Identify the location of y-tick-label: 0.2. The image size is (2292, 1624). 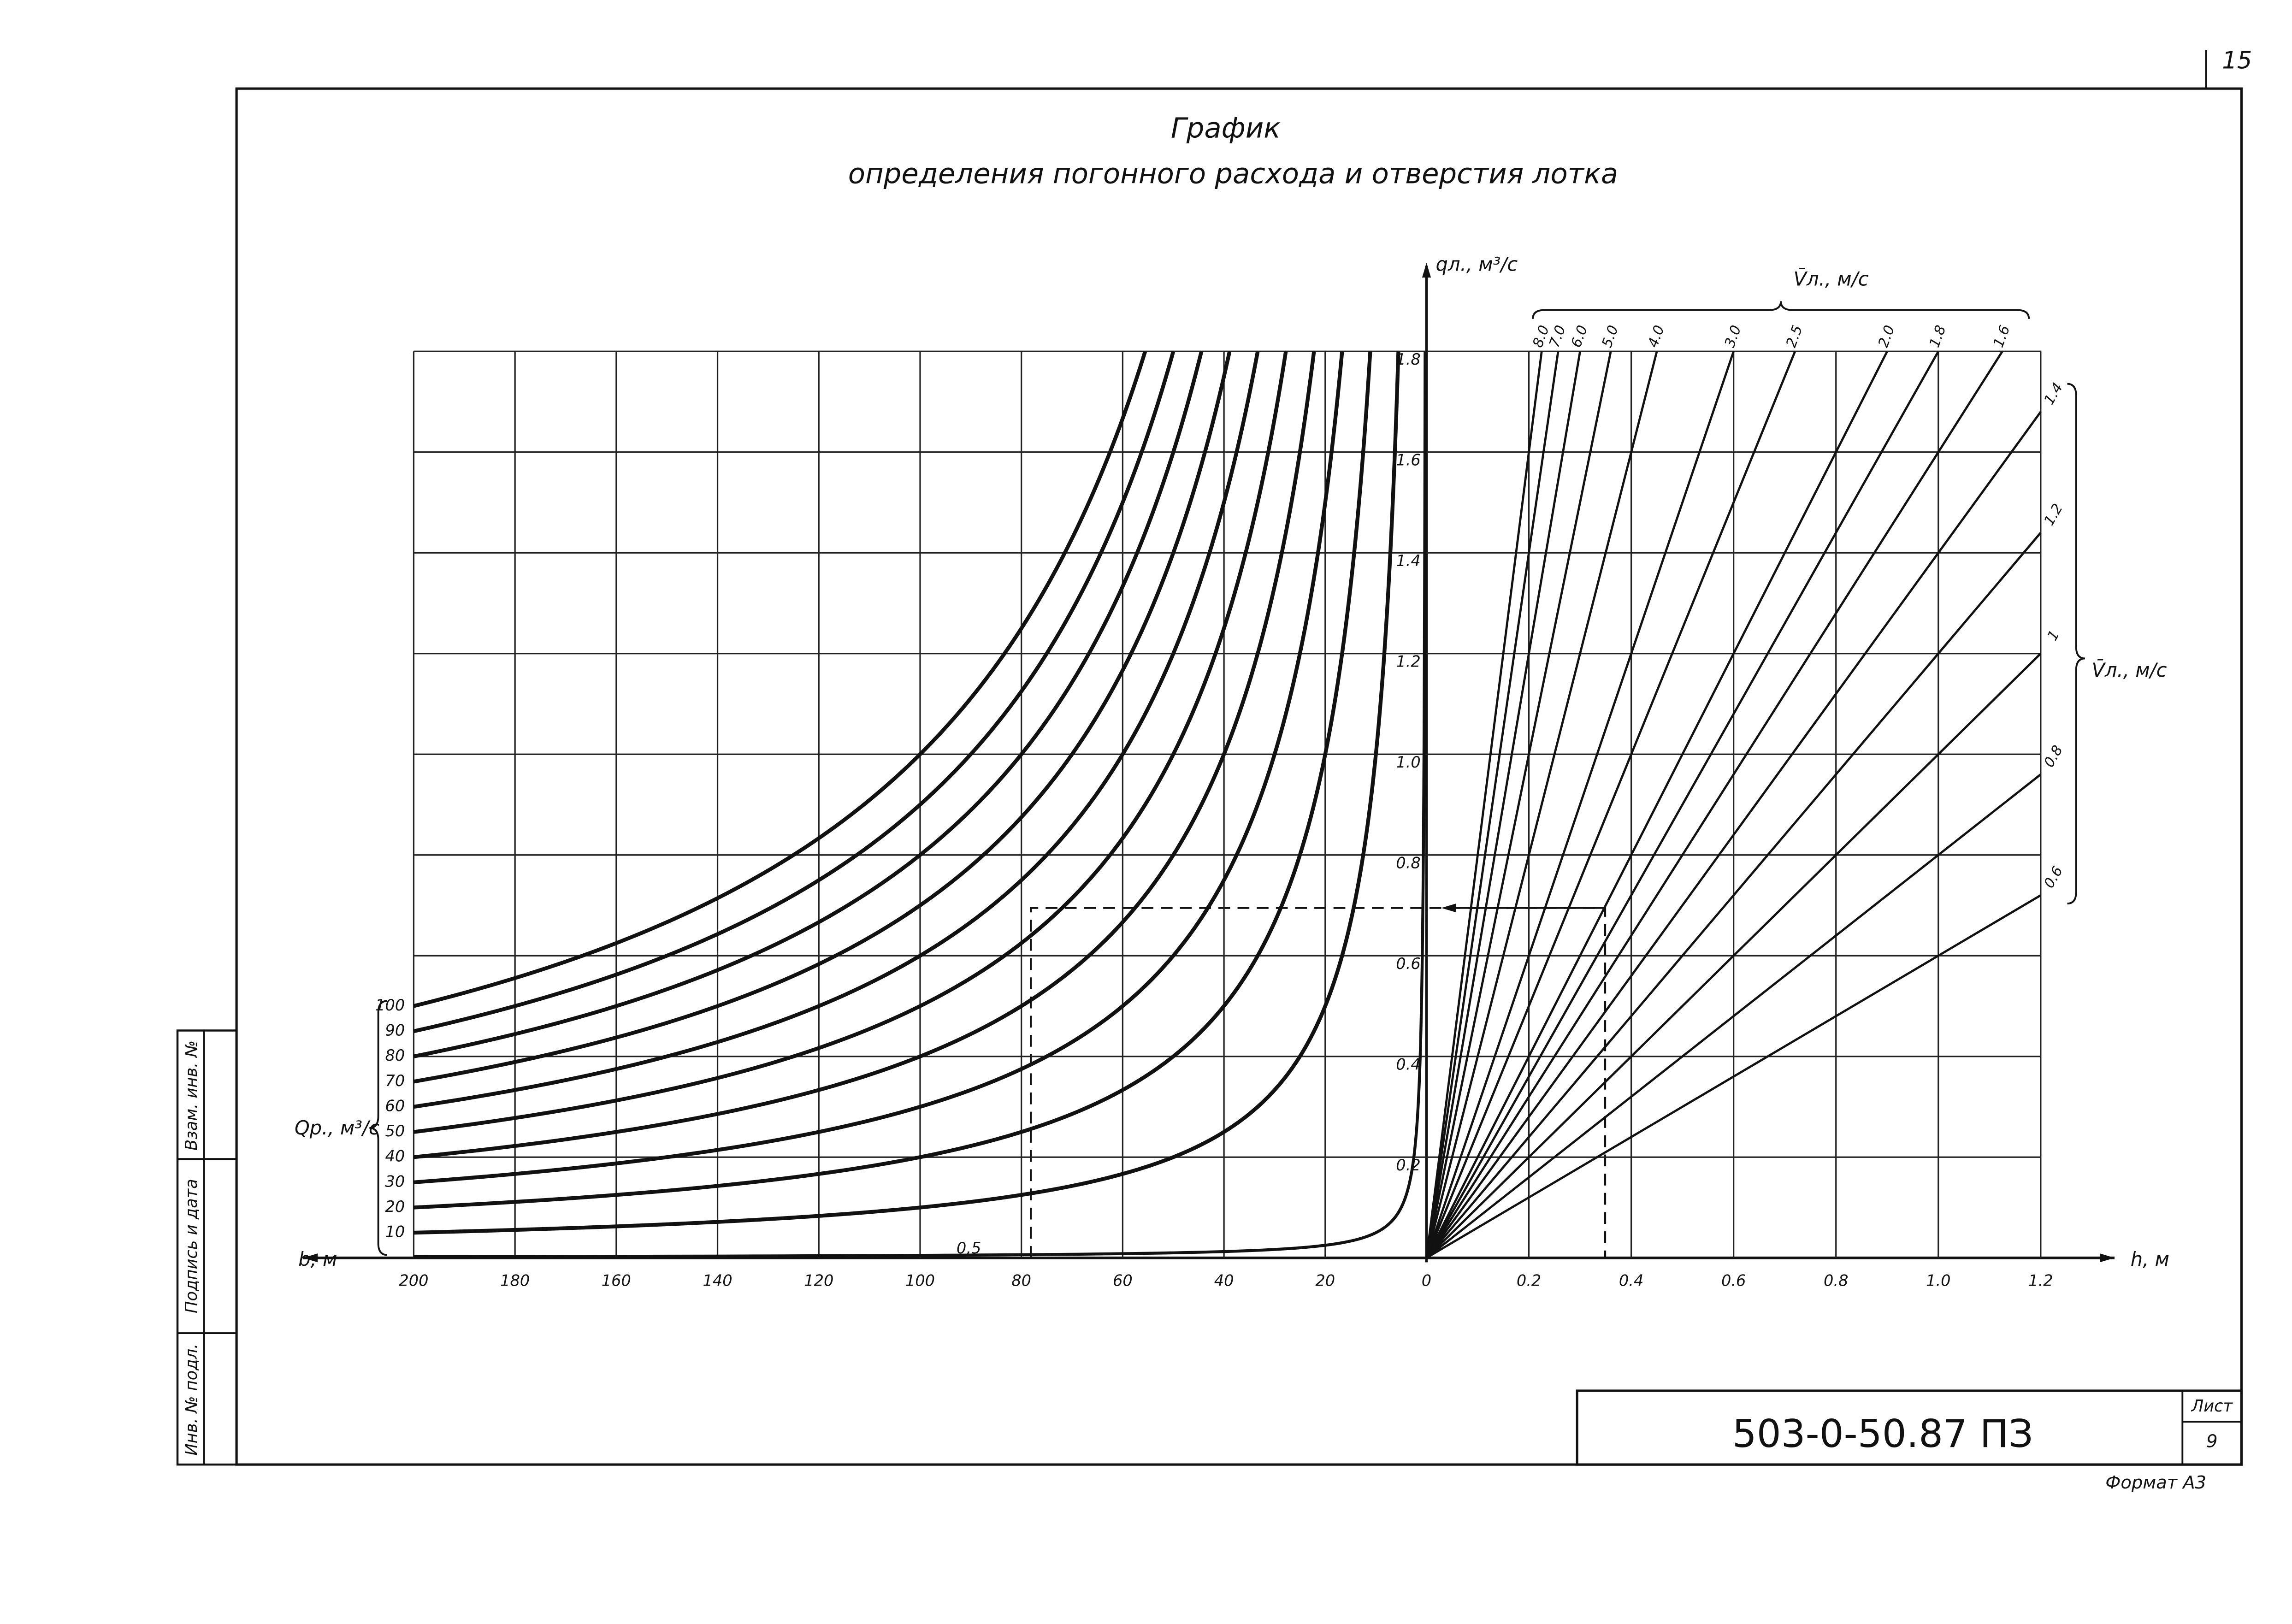
(1408, 1165).